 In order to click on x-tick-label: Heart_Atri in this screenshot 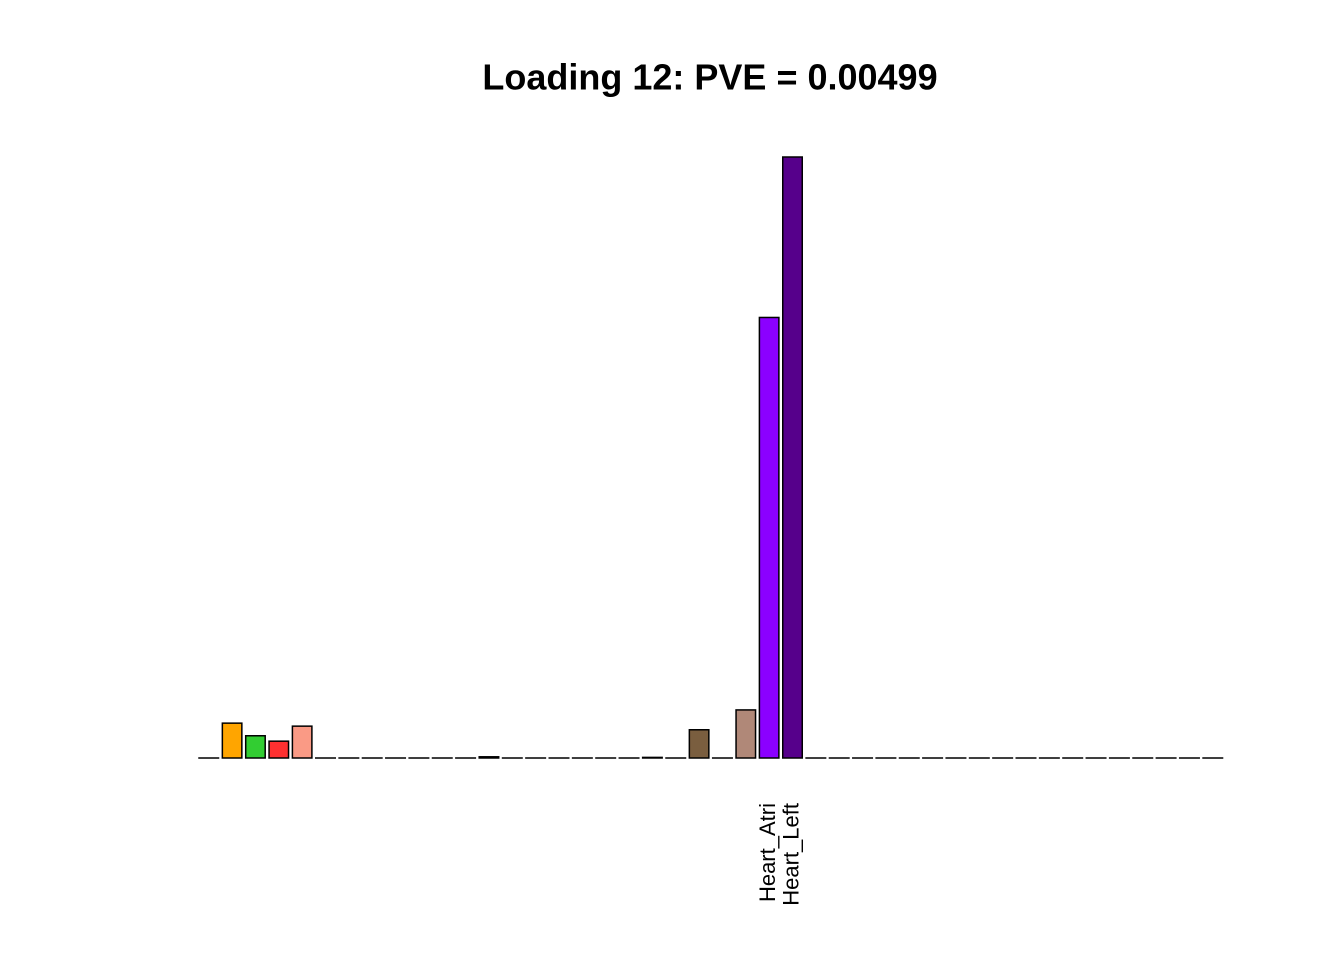, I will do `click(767, 852)`.